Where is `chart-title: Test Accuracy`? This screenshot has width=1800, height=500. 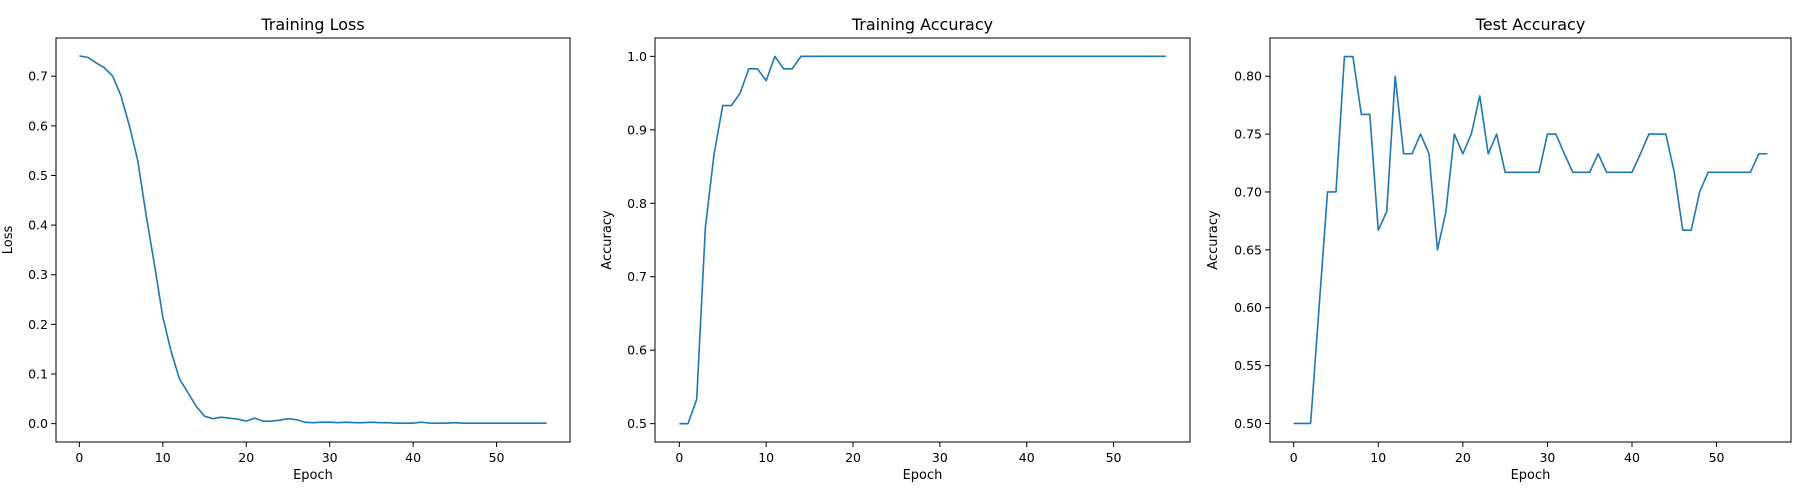 chart-title: Test Accuracy is located at coordinates (1530, 24).